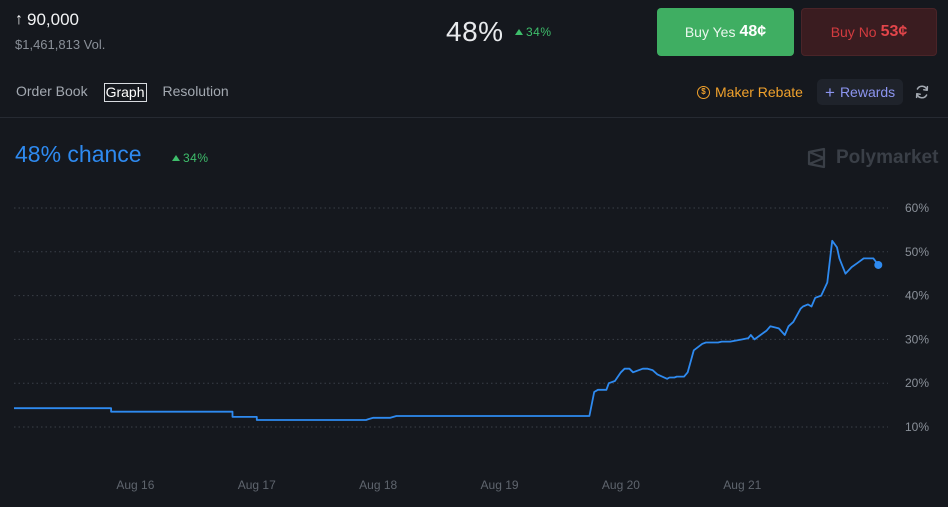 The image size is (948, 507). Describe the element at coordinates (894, 31) in the screenshot. I see `buy-no-price: 53¢` at that location.